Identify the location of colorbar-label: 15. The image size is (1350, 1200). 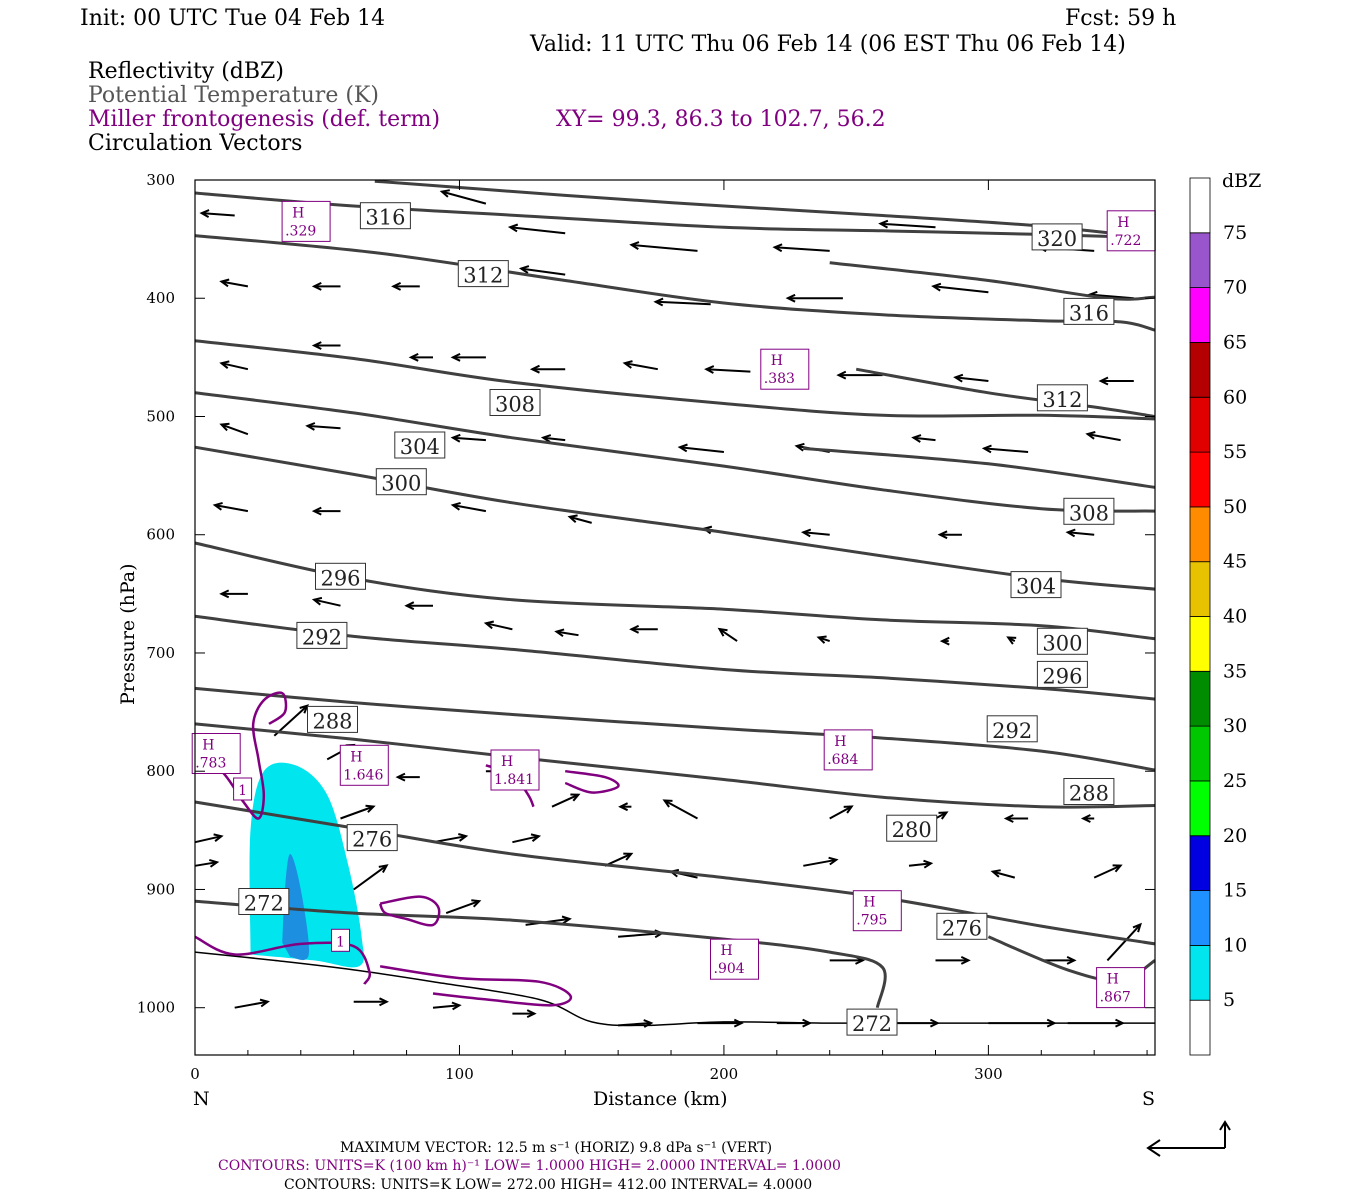
(1235, 891).